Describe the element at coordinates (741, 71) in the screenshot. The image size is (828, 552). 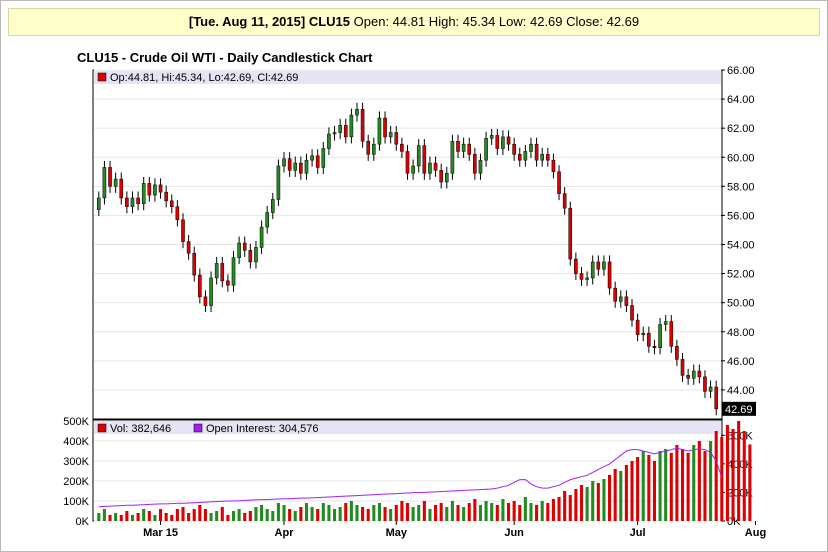
I see `price-tick-label: 66.00` at that location.